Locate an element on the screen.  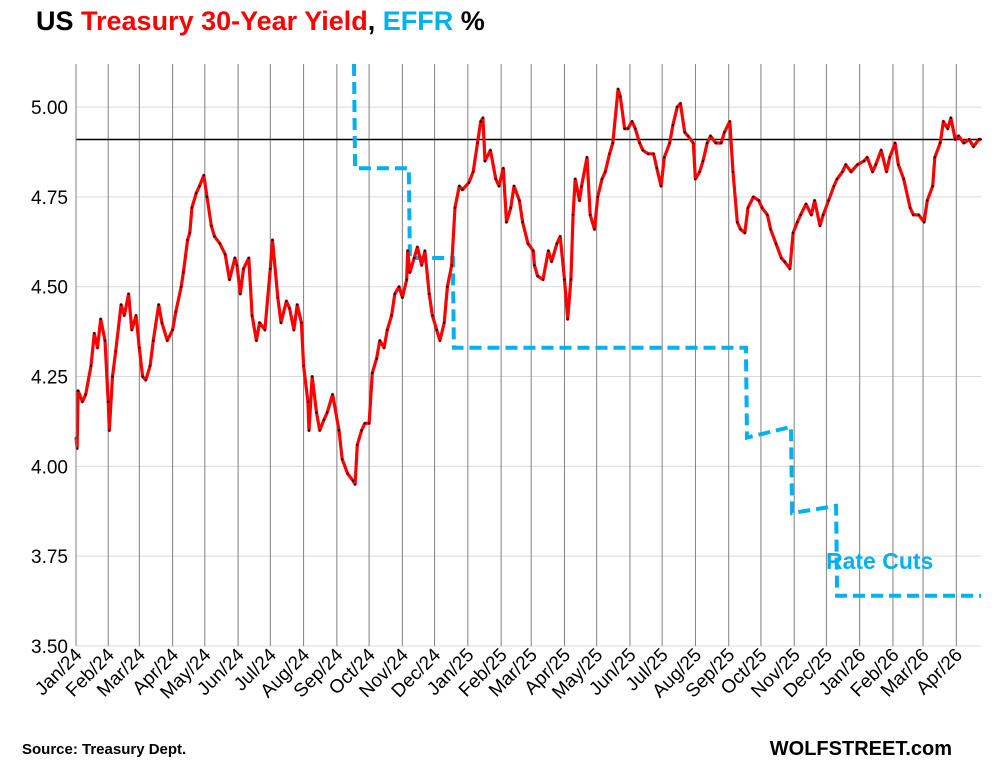
title-suffix: % is located at coordinates (469, 21).